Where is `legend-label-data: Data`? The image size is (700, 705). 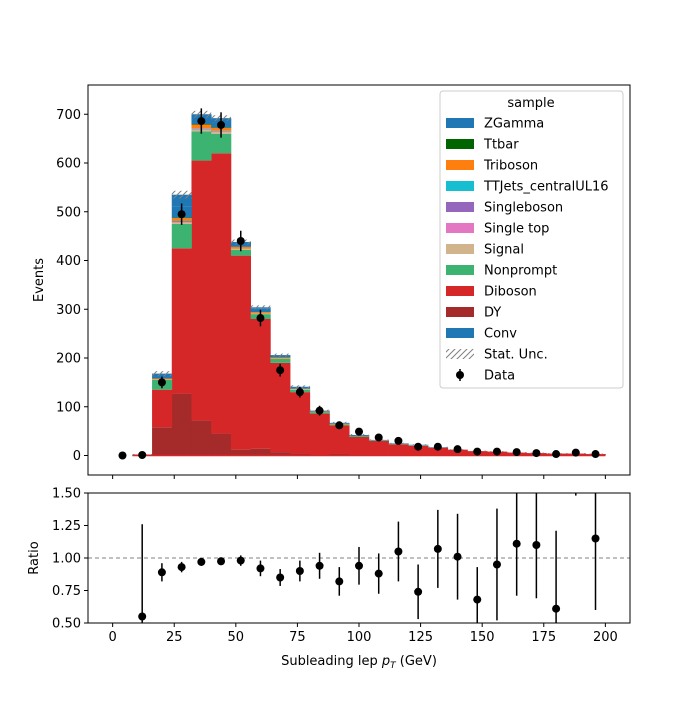
legend-label-data: Data is located at coordinates (499, 376).